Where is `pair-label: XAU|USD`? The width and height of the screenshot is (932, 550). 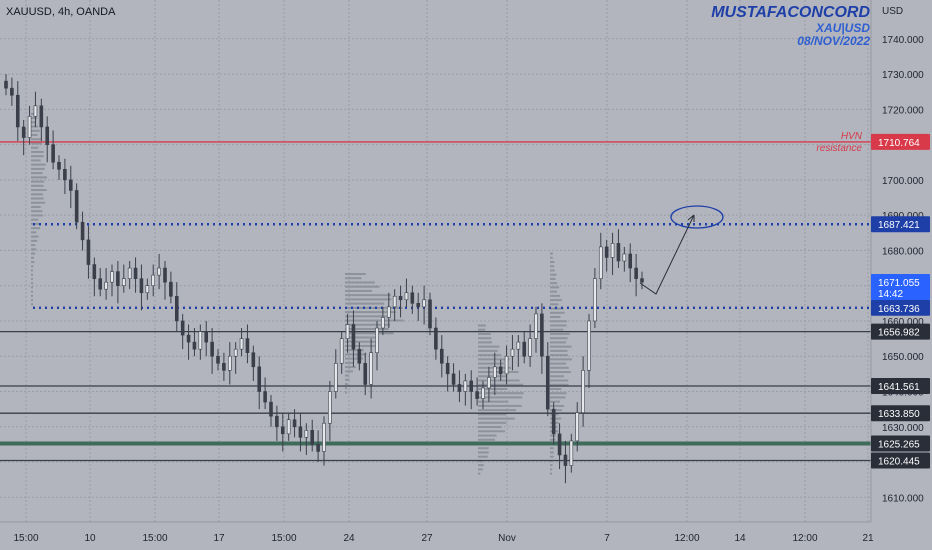 pair-label: XAU|USD is located at coordinates (842, 28).